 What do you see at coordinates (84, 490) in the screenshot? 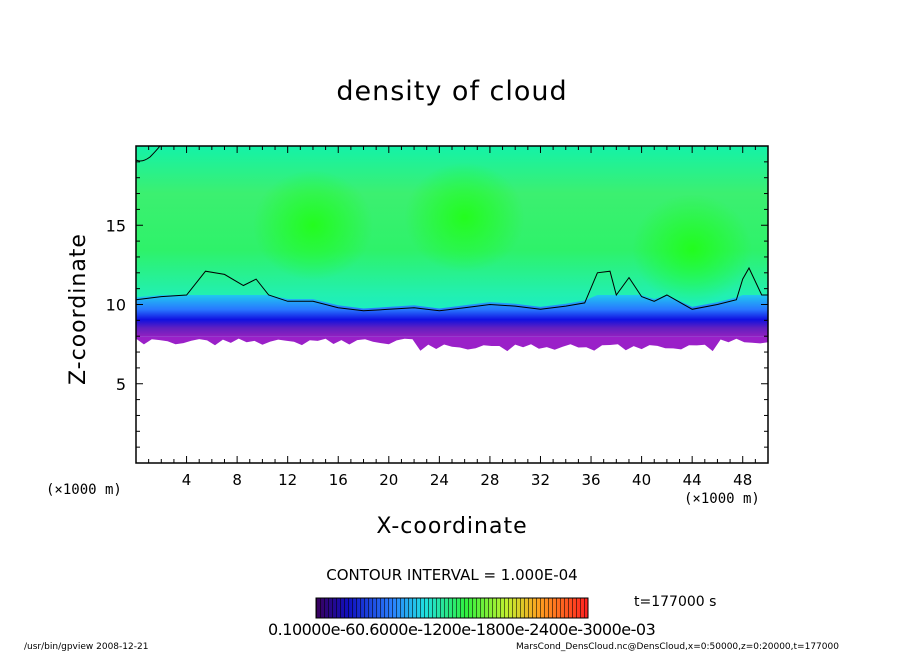
I see `z-unit-label: (×1000 m)` at bounding box center [84, 490].